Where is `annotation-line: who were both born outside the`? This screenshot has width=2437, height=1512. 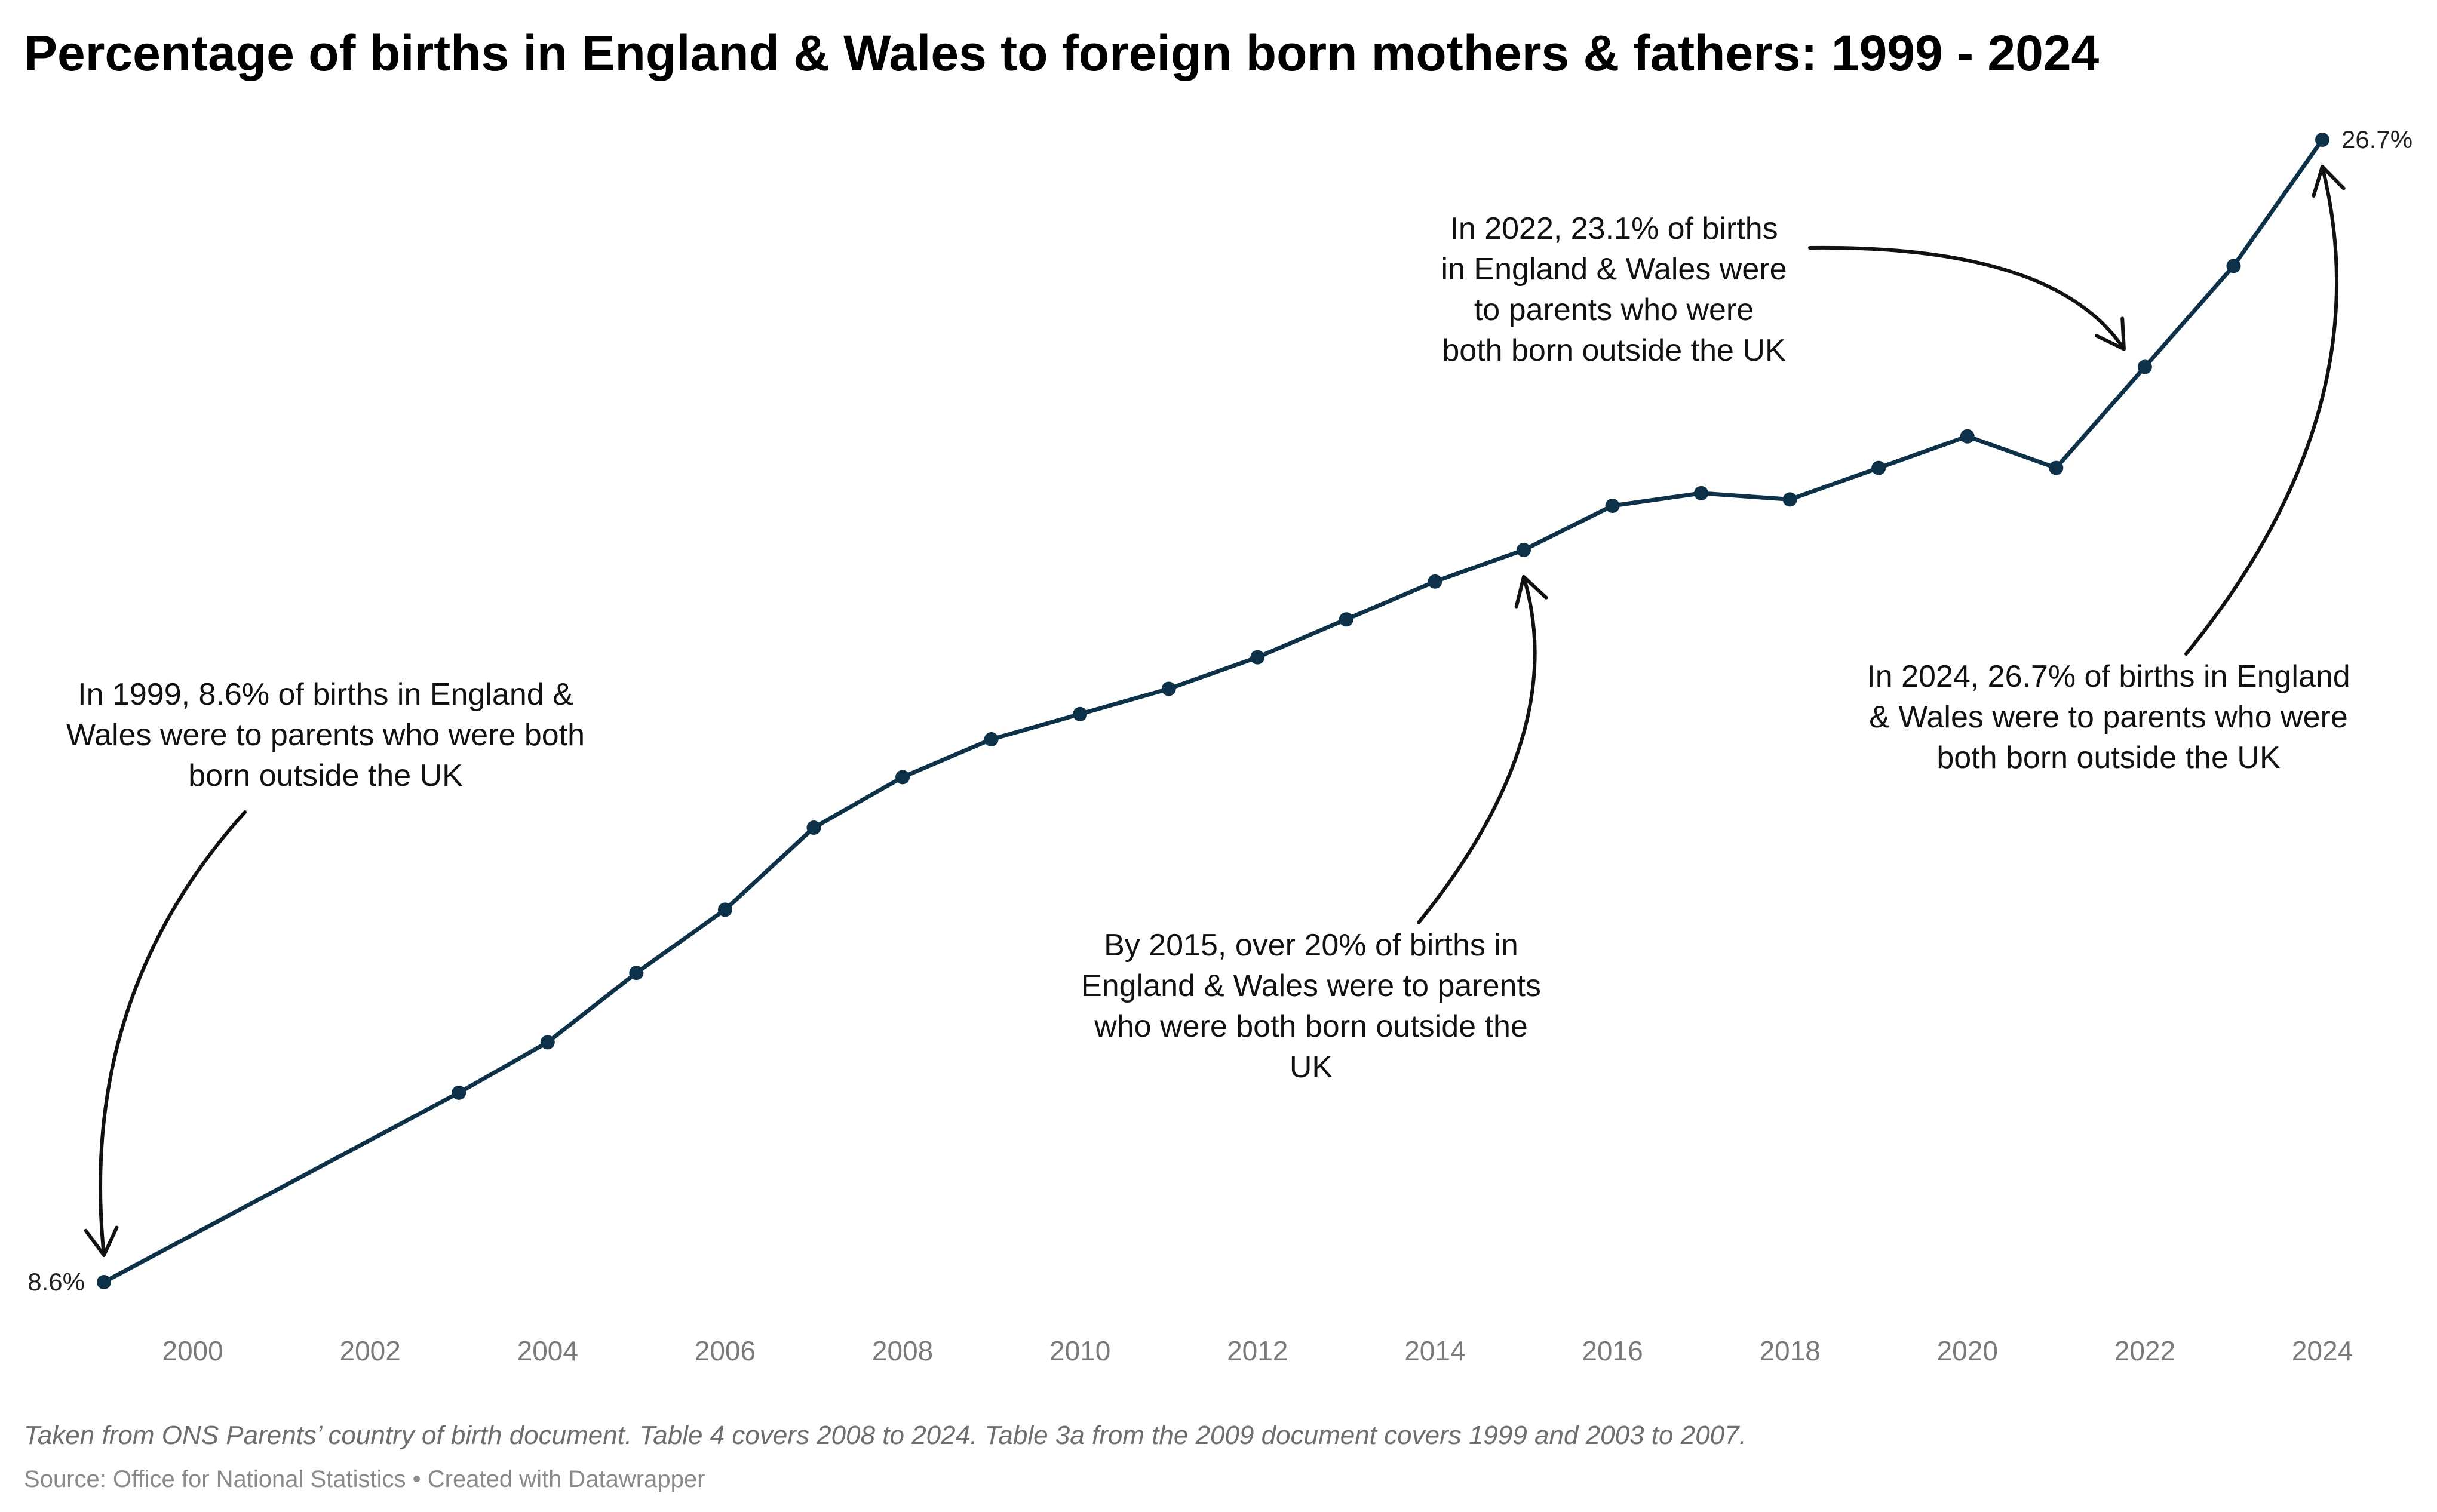 annotation-line: who were both born outside the is located at coordinates (1311, 1026).